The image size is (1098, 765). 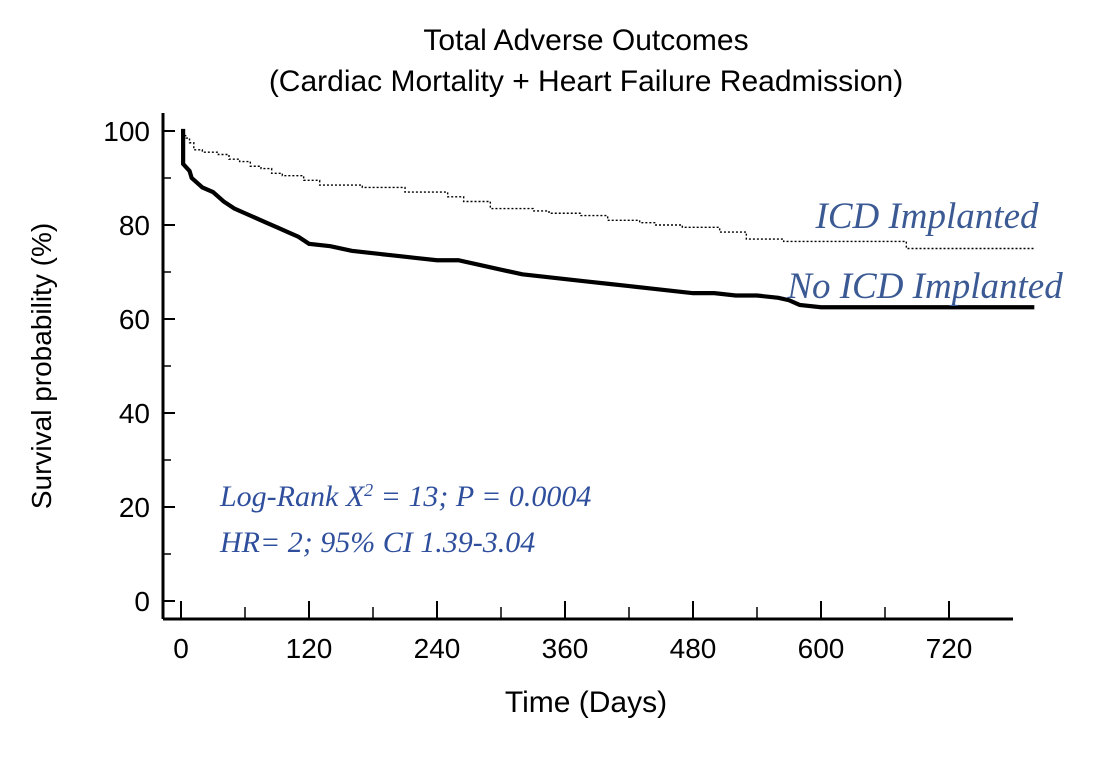 I want to click on y-axis-label: Survival probability (%), so click(x=41, y=366).